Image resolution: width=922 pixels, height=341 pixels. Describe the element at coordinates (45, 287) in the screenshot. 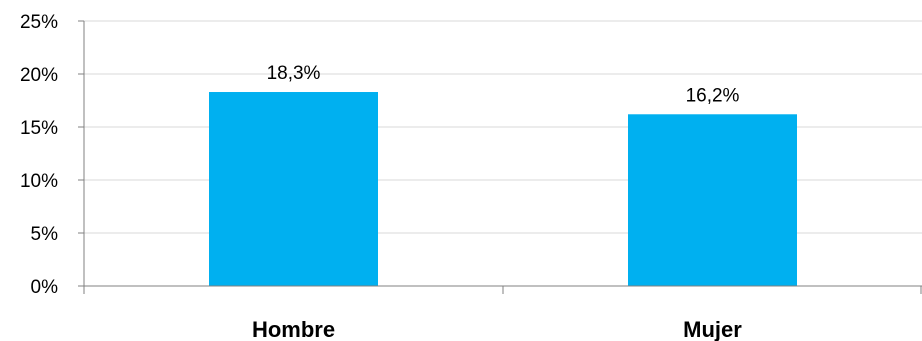

I see `y-tick-label: 0%` at that location.